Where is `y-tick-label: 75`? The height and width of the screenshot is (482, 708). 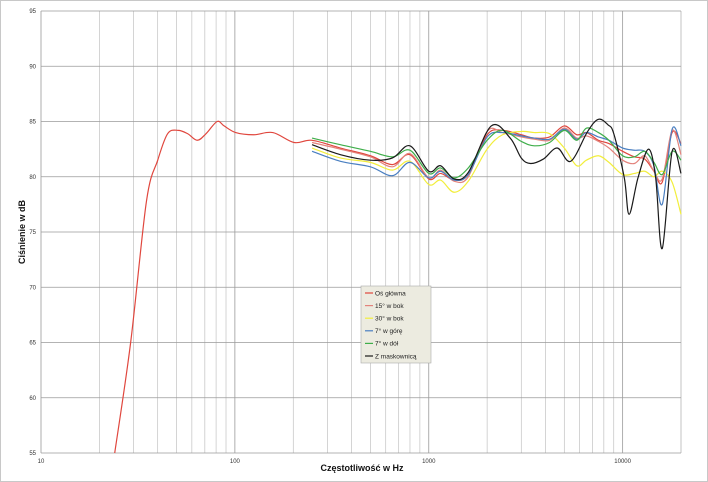 y-tick-label: 75 is located at coordinates (32, 233).